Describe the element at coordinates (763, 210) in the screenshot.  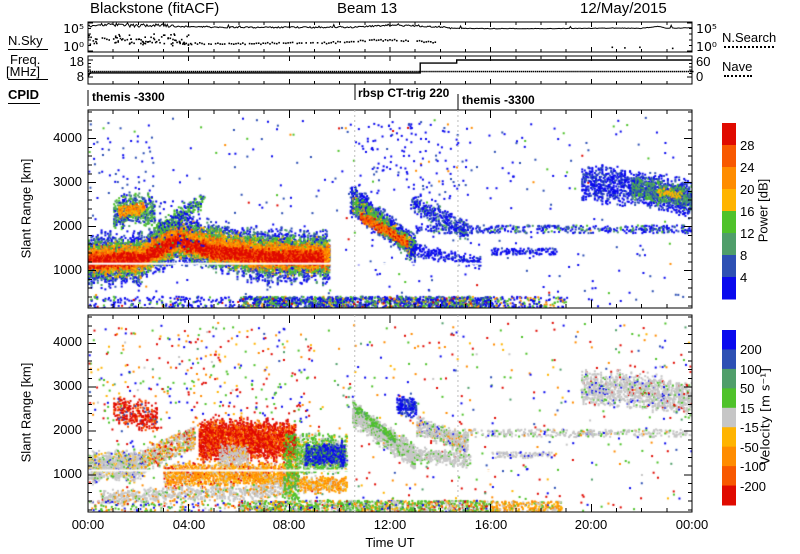
I see `power-cbar-title: Power [dB]` at that location.